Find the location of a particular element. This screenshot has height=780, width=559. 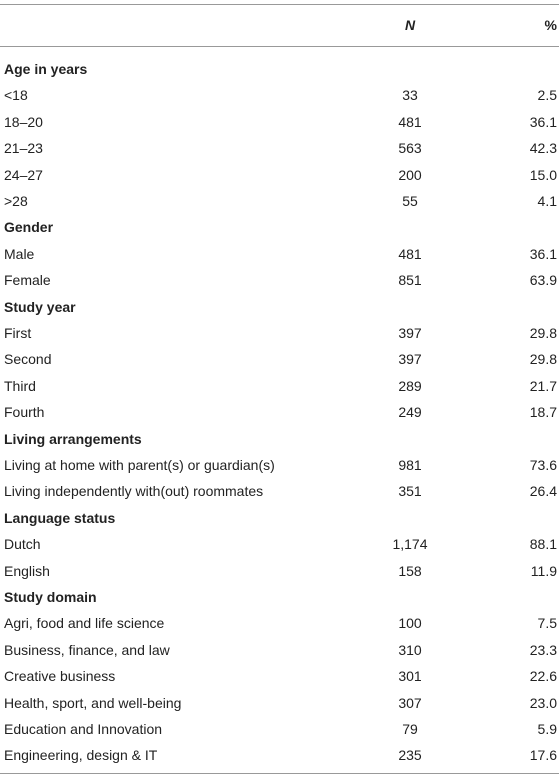

row-label: <18 is located at coordinates (16, 95).